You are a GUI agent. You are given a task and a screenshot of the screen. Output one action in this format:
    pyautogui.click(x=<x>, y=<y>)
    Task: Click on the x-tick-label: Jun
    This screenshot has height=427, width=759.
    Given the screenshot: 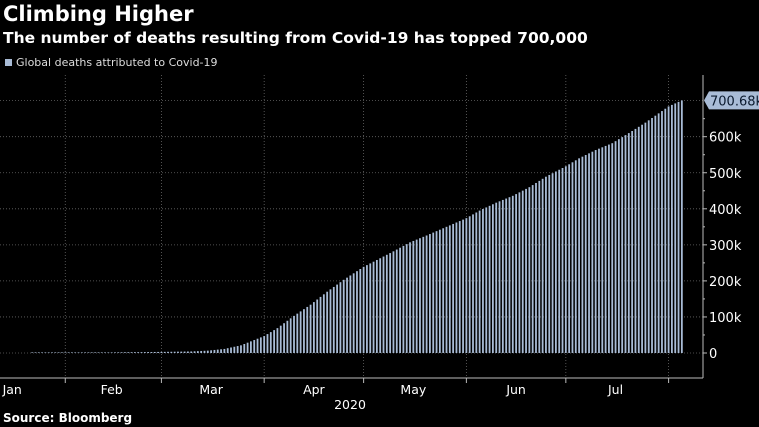 What is the action you would take?
    pyautogui.click(x=515, y=389)
    